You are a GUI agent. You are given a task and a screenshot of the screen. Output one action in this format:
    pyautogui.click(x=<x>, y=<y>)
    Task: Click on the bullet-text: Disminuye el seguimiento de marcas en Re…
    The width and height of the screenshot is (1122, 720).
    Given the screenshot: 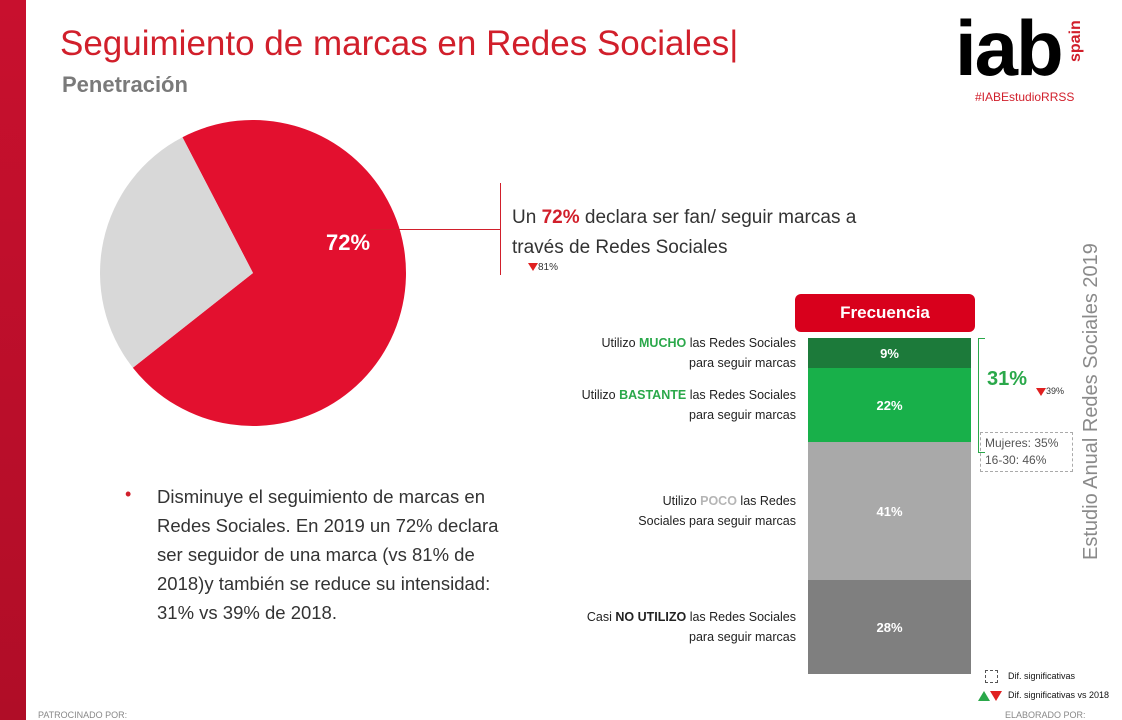 What is the action you would take?
    pyautogui.click(x=328, y=554)
    